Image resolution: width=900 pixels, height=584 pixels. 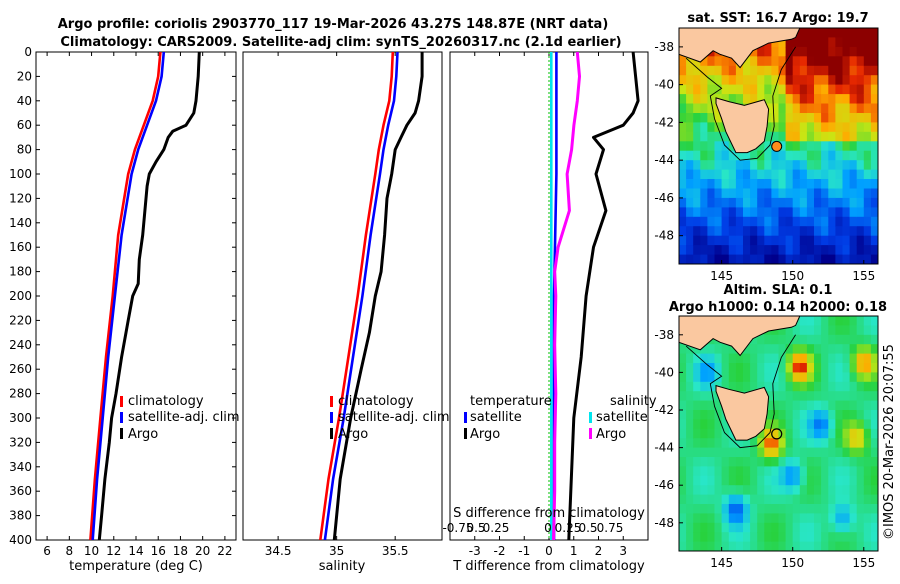 I want to click on legend-swatch-climatology, so click(x=121, y=401).